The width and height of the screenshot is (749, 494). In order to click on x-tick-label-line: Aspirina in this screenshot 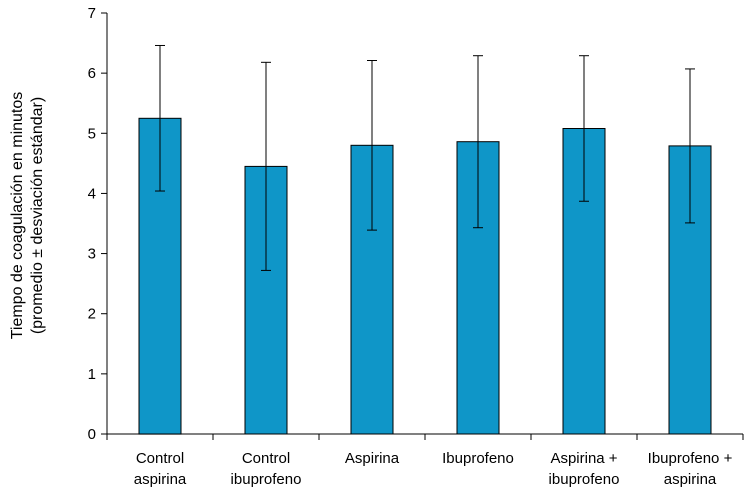, I will do `click(372, 458)`.